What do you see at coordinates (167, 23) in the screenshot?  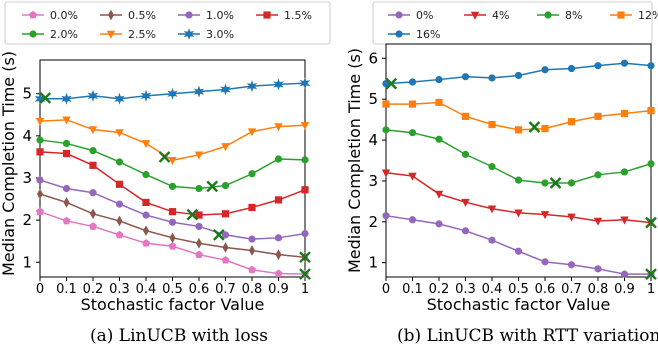 I see `legend-frame` at bounding box center [167, 23].